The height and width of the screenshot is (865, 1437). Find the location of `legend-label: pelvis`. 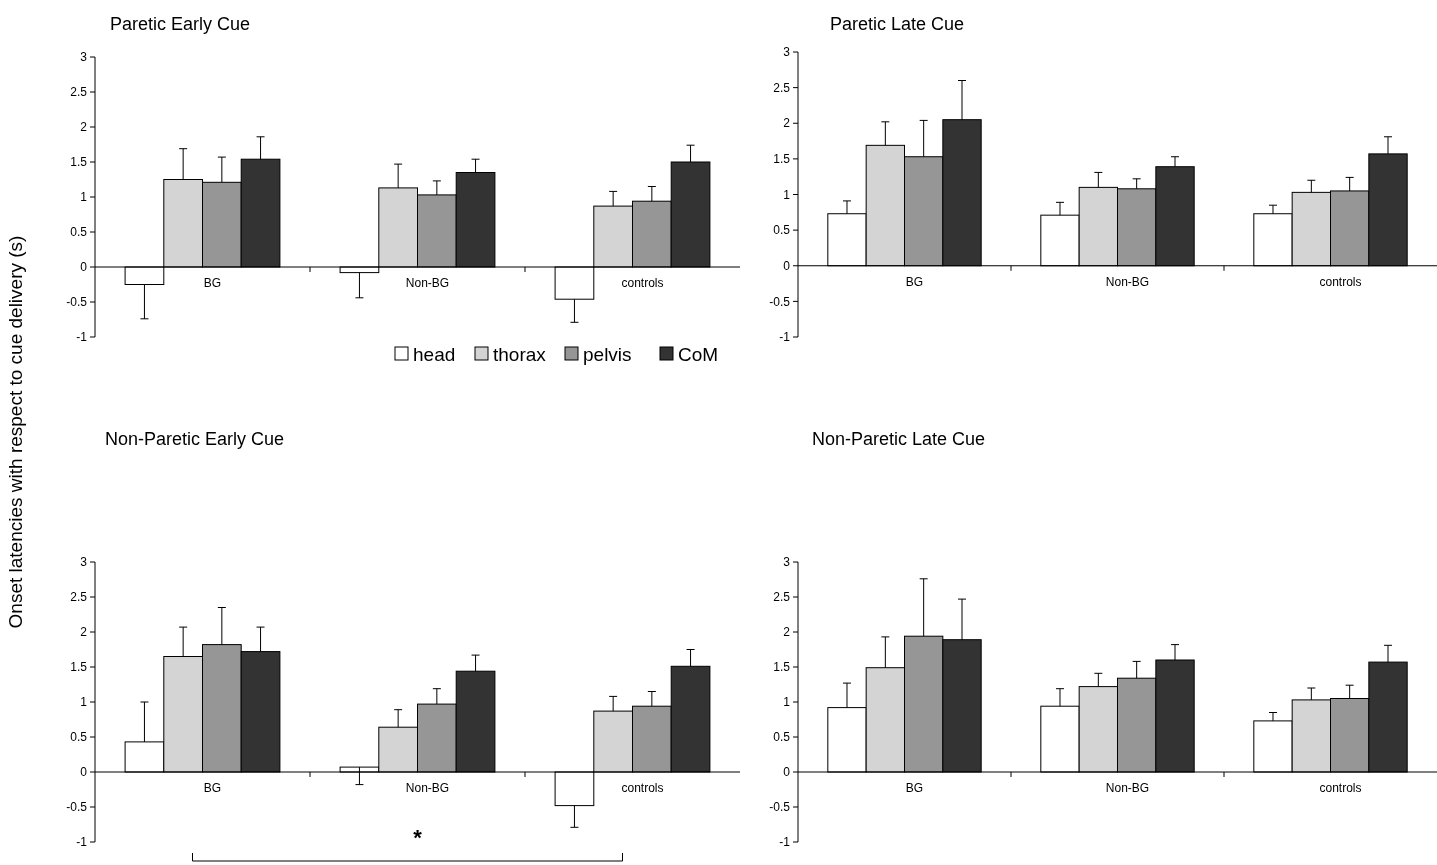

legend-label: pelvis is located at coordinates (607, 354).